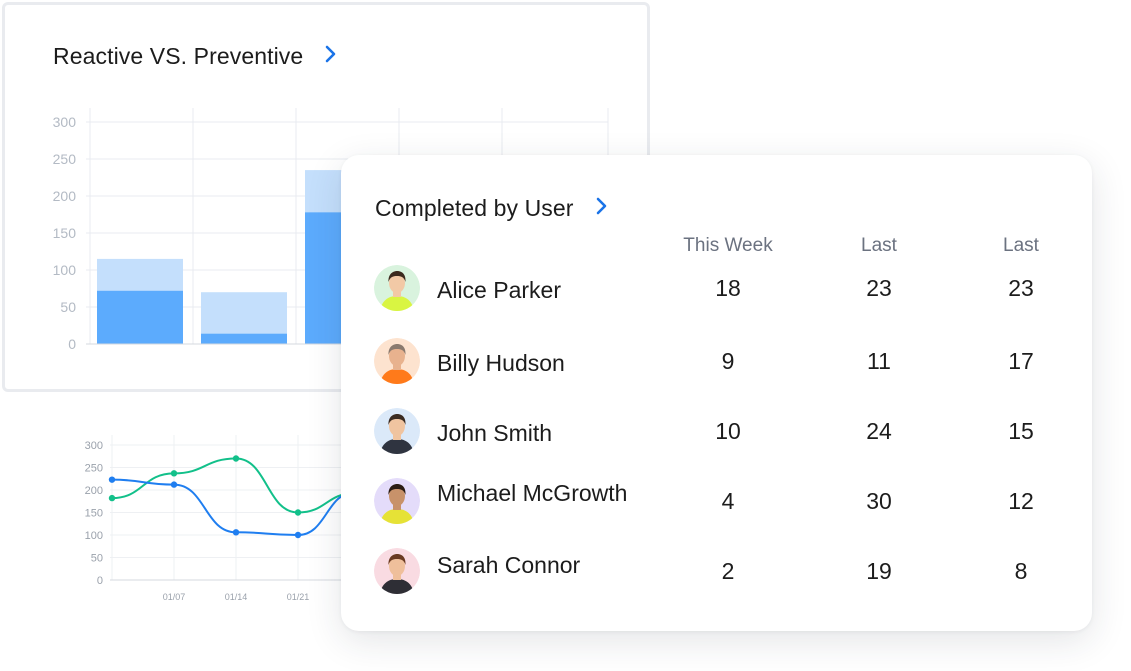 This screenshot has height=671, width=1131. I want to click on table-row: Alice Parker 18 23 23, so click(716, 290).